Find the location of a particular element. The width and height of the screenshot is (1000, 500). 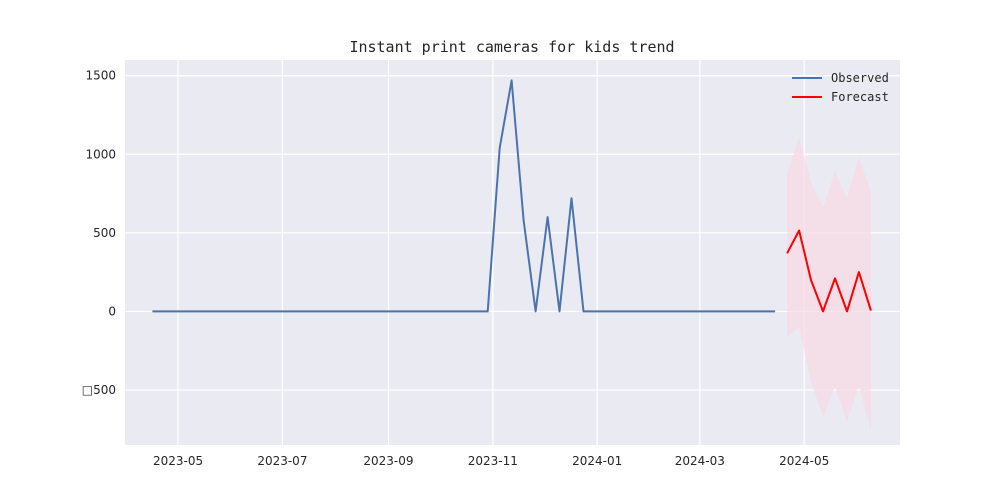

y-tick-label: 1500 is located at coordinates (100, 76).